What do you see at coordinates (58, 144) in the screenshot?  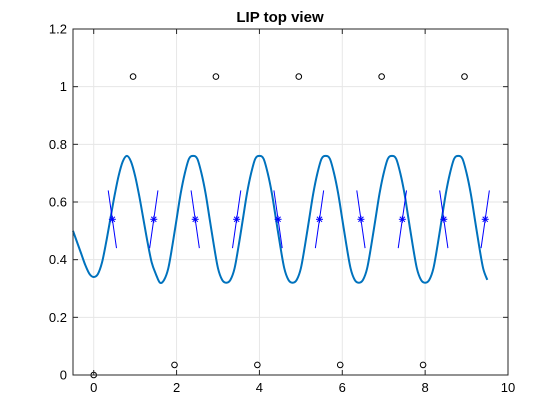 I see `y-tick-label: 0.8` at bounding box center [58, 144].